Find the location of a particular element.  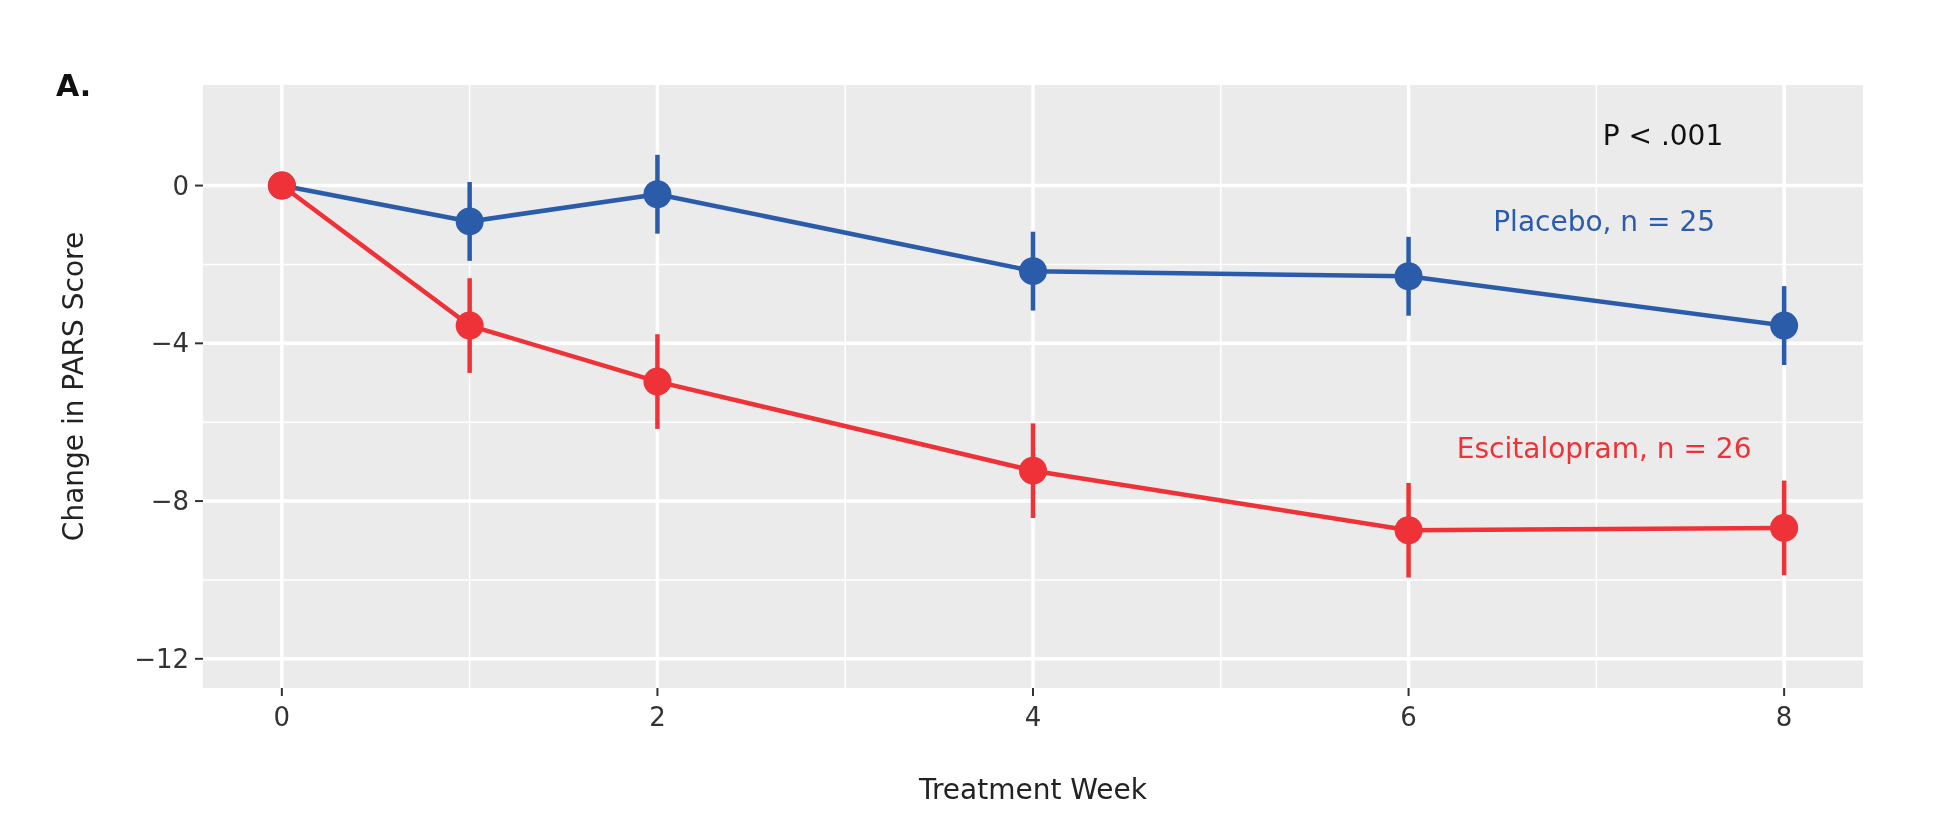

series-label: Placebo, n = 25 is located at coordinates (1604, 221).